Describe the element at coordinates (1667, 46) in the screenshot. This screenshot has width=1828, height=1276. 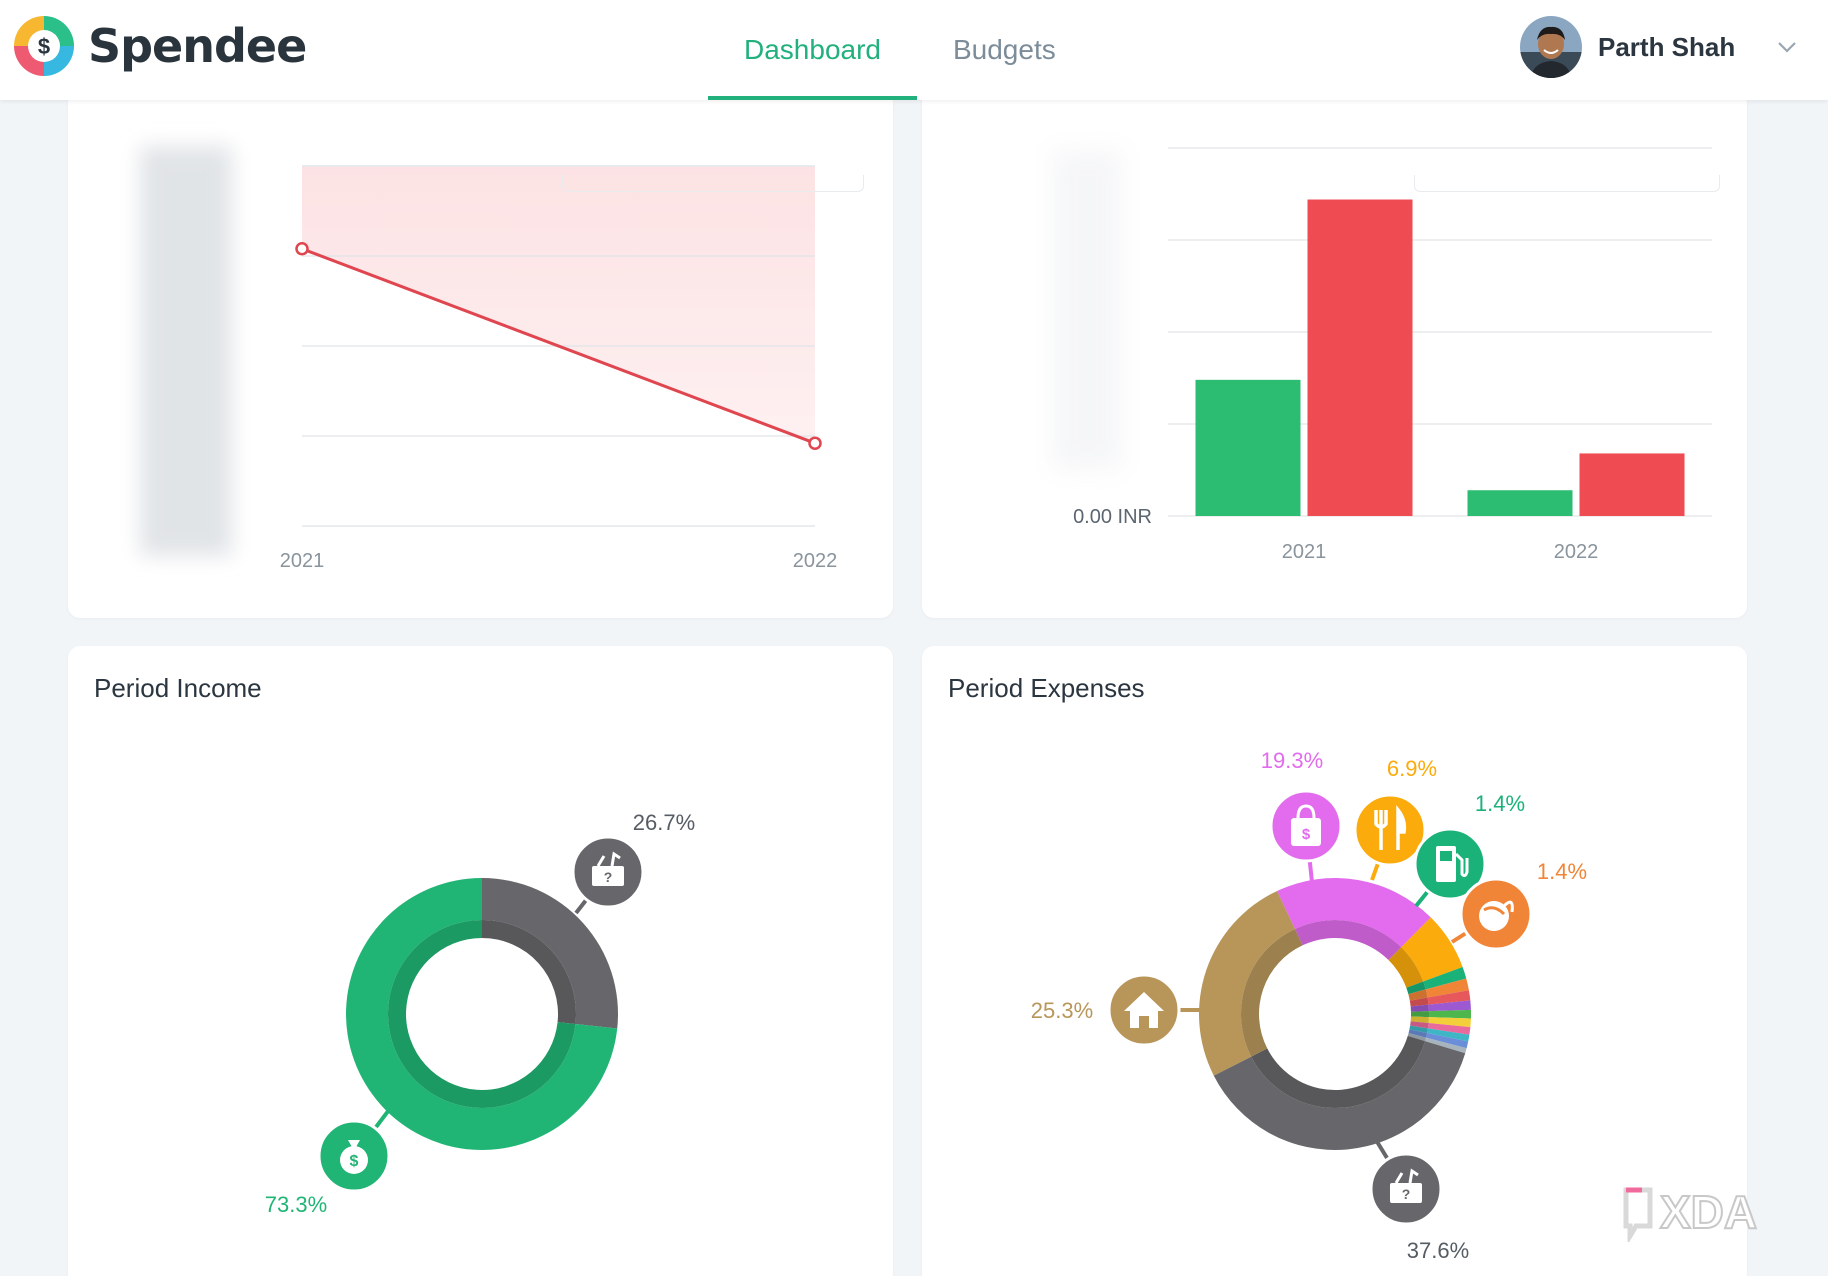
I see `user-name: Parth Shah` at that location.